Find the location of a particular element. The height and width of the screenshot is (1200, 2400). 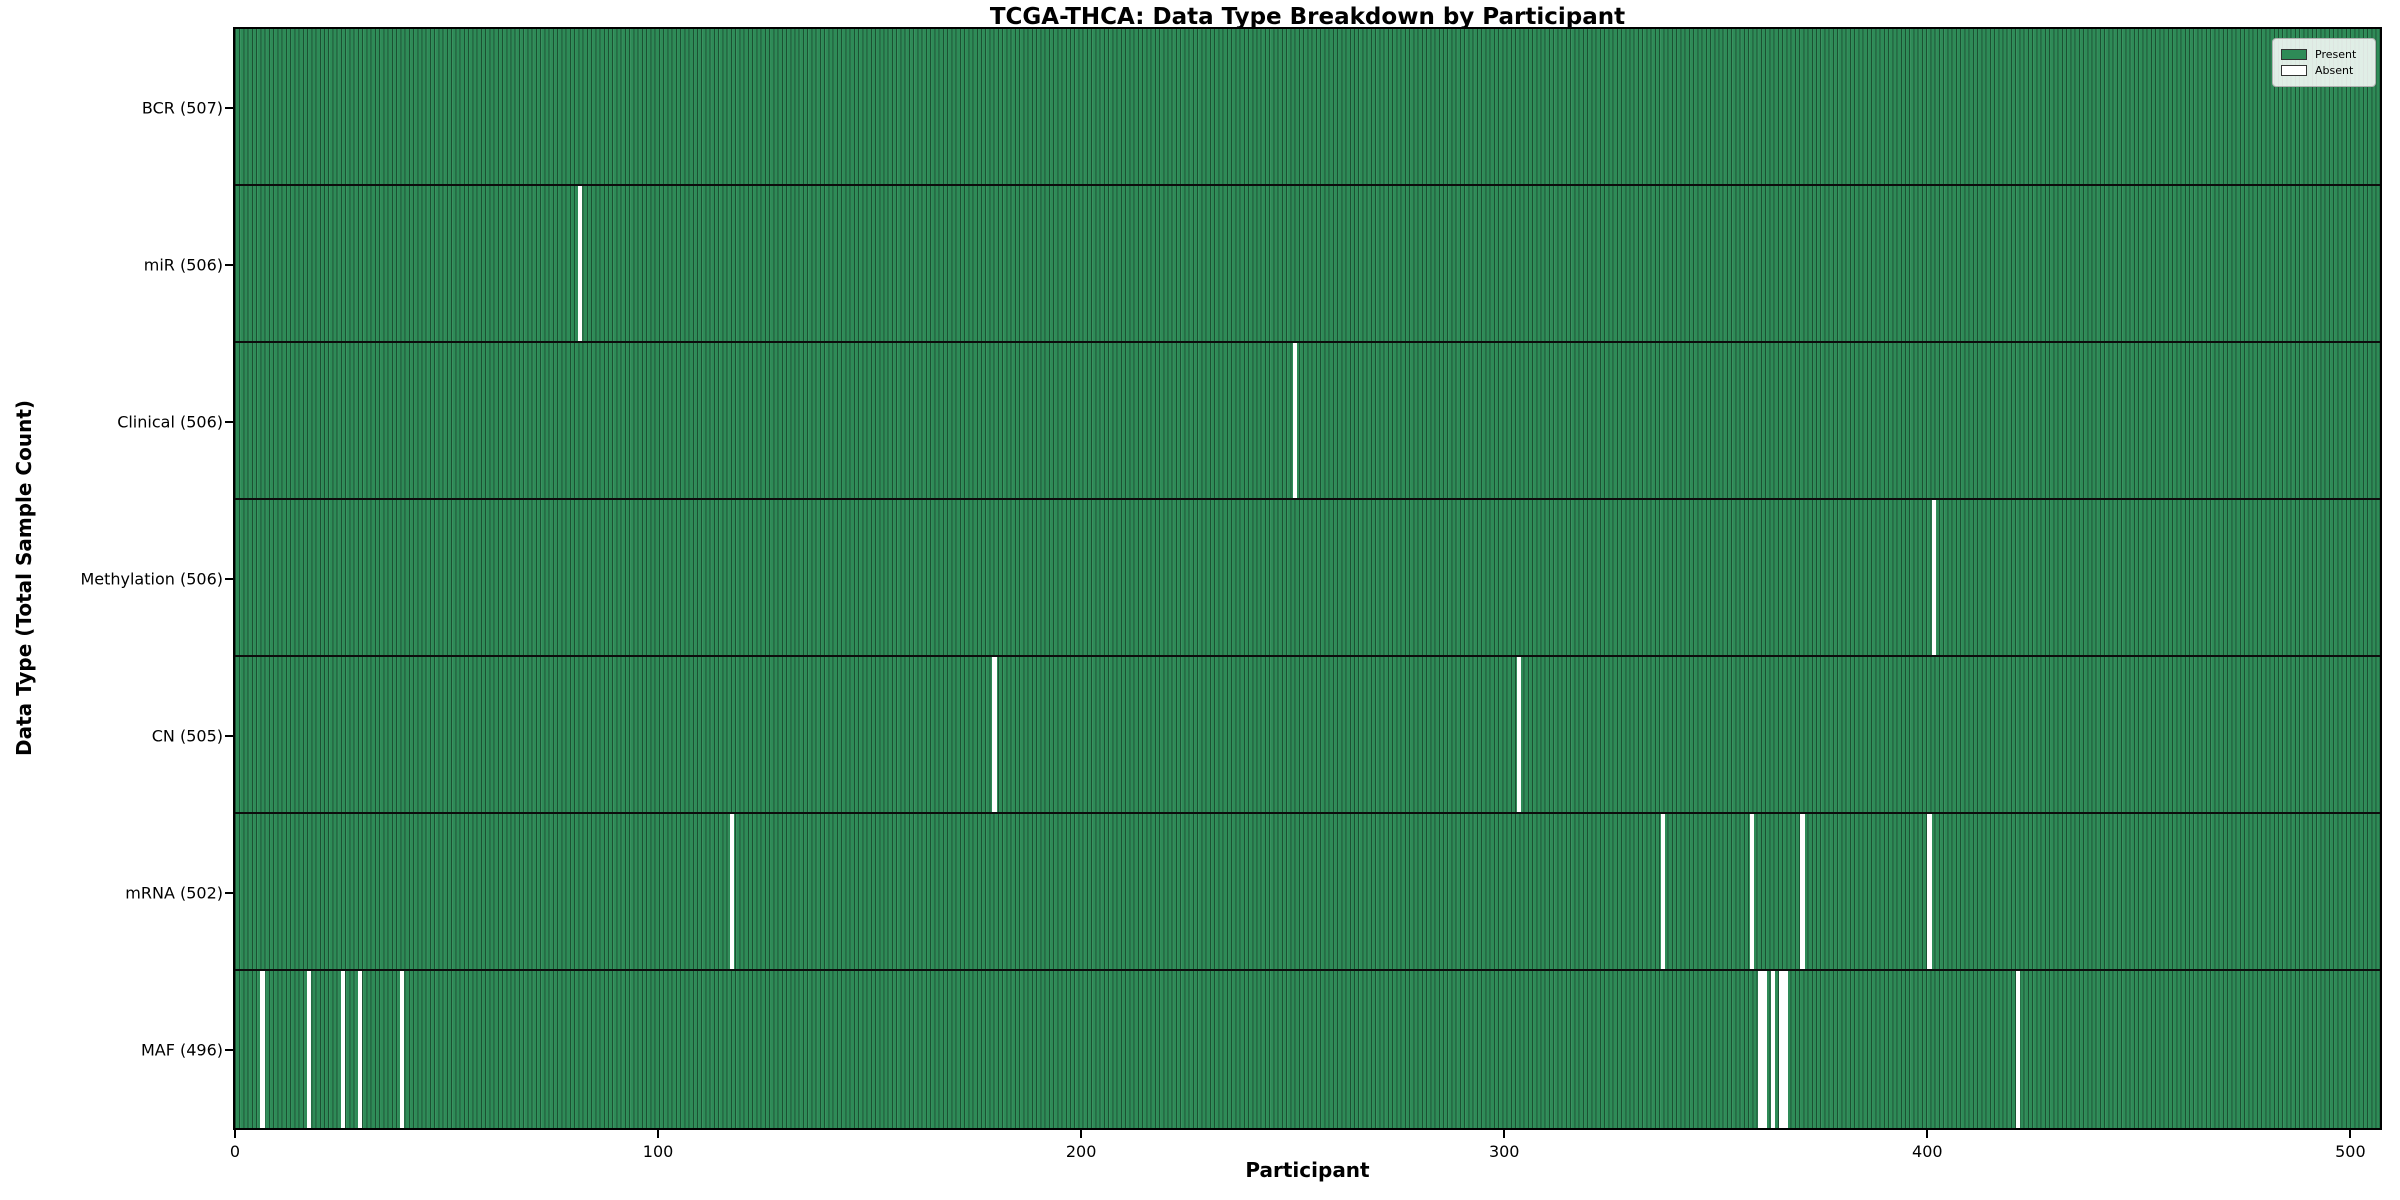

ytick-label-methylation: Methylation (506) is located at coordinates (151, 578).